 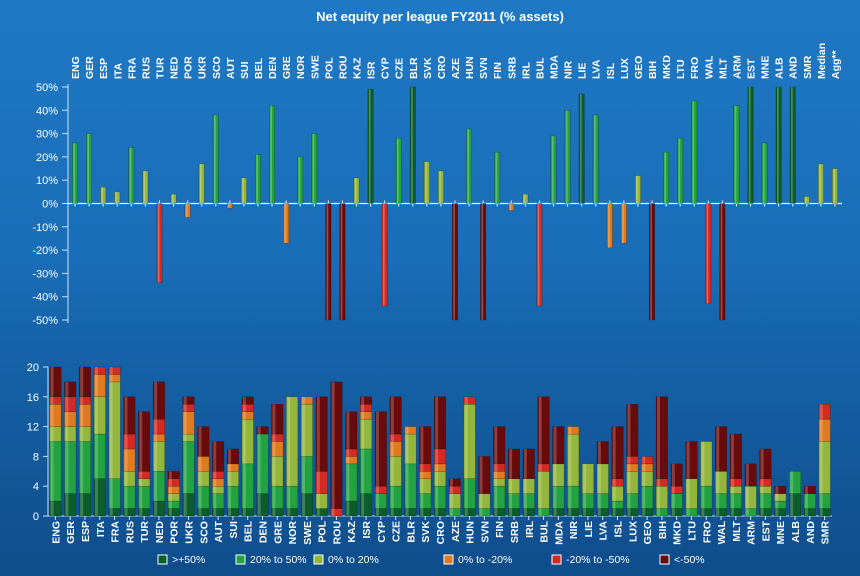 What do you see at coordinates (301, 67) in the screenshot?
I see `x-tick-label: NOR` at bounding box center [301, 67].